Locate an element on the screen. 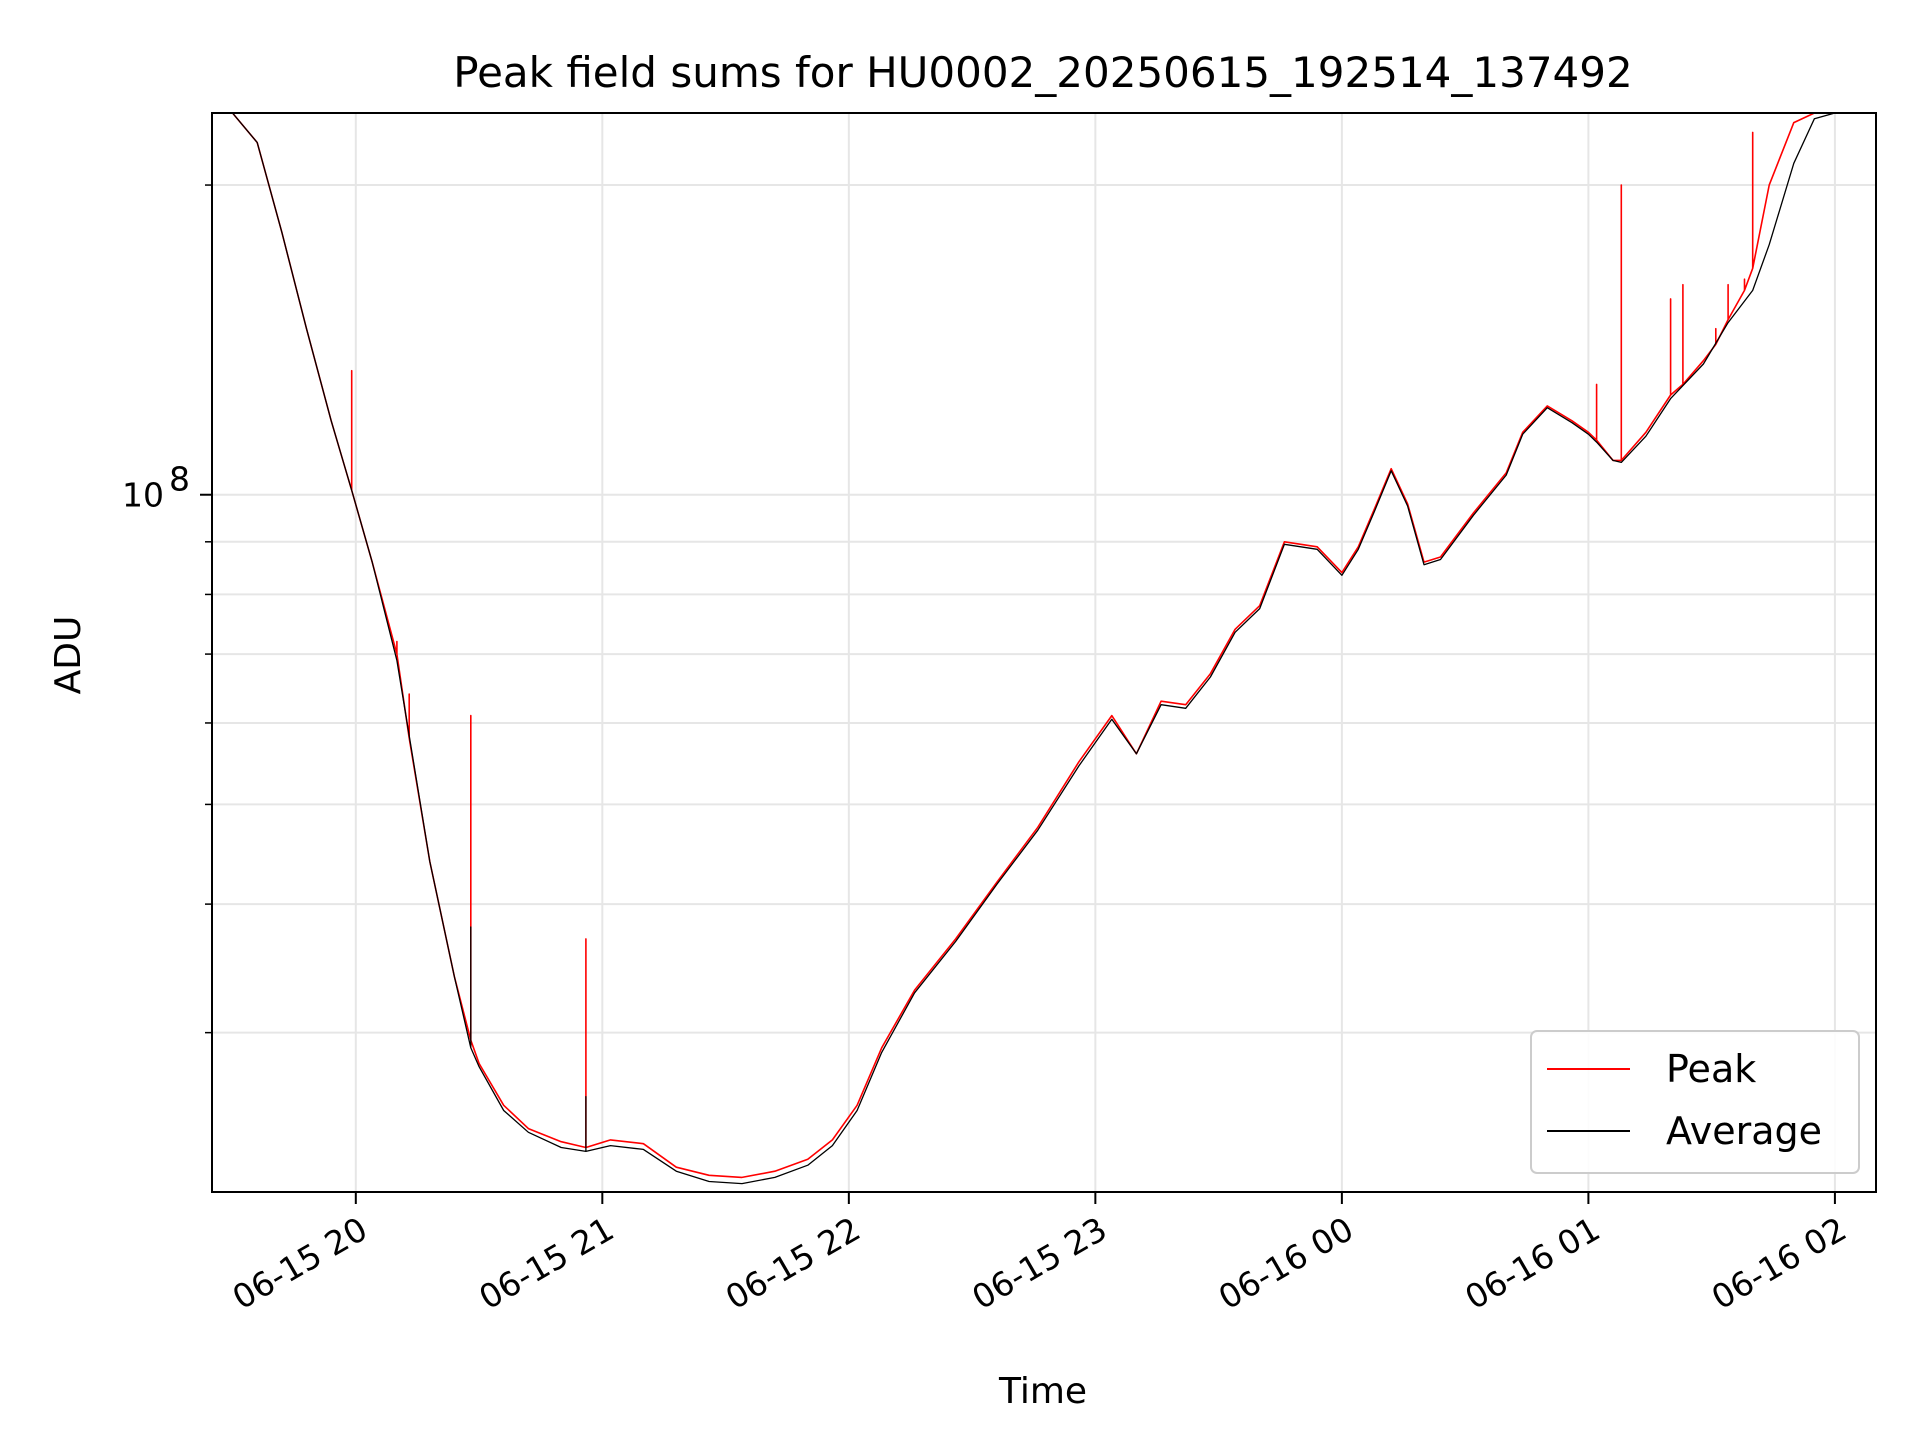 The height and width of the screenshot is (1440, 1920). y-axis-label: ADU is located at coordinates (68, 655).